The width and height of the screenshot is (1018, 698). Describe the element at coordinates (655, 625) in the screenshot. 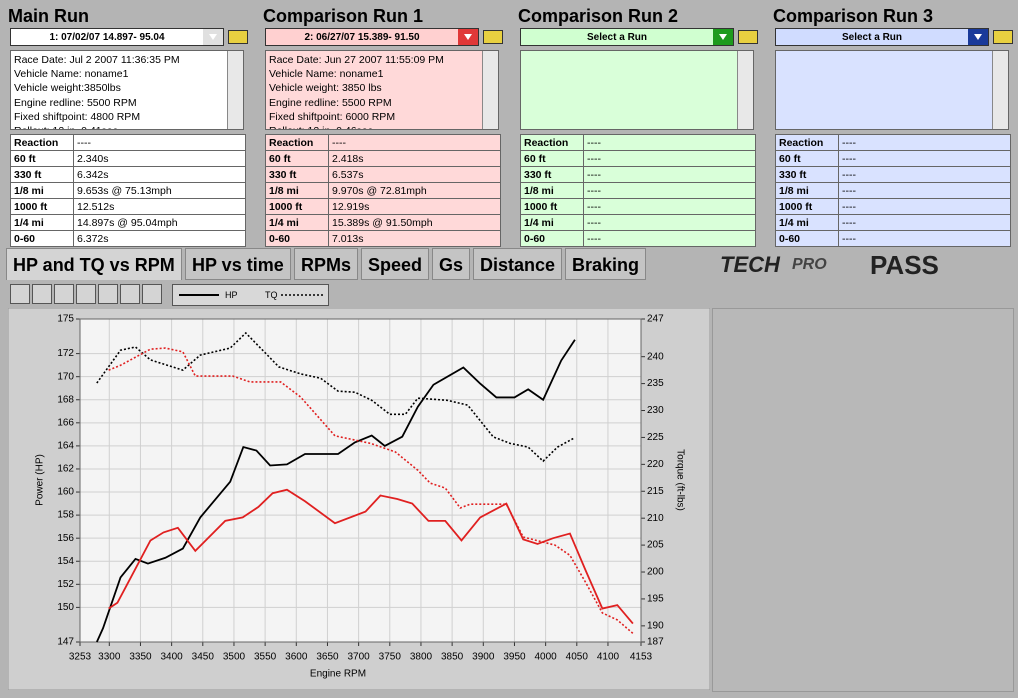

I see `y2-tick-label: 190` at that location.